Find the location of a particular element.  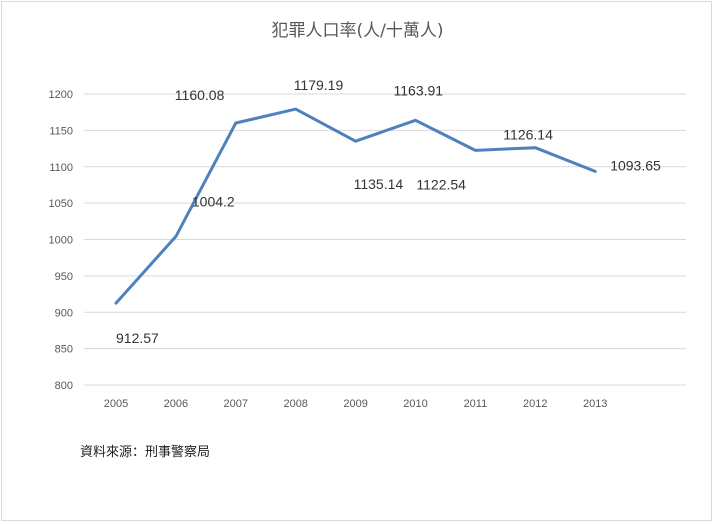

y-tick-label: 1150 is located at coordinates (61, 131).